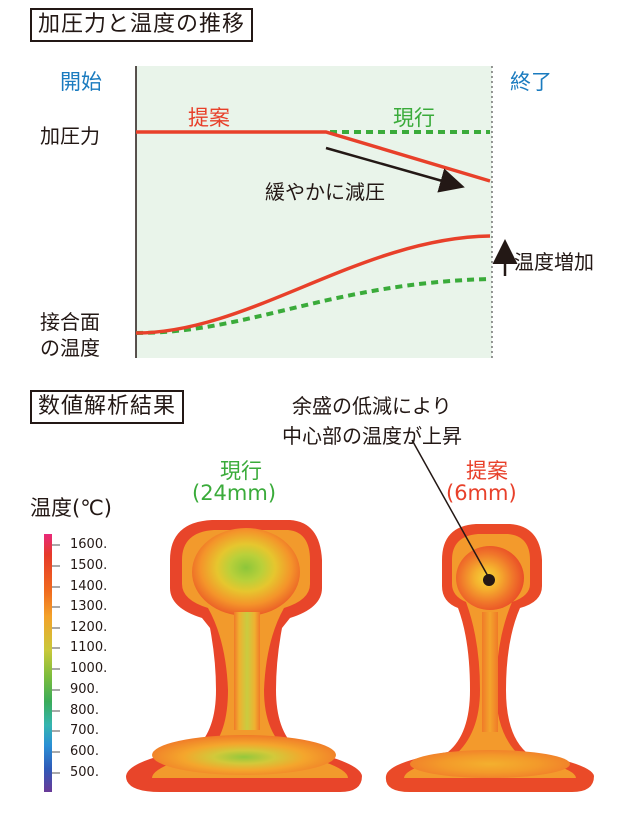 Image resolution: width=637 pixels, height=816 pixels. I want to click on scale-tick-label: 1300., so click(89, 606).